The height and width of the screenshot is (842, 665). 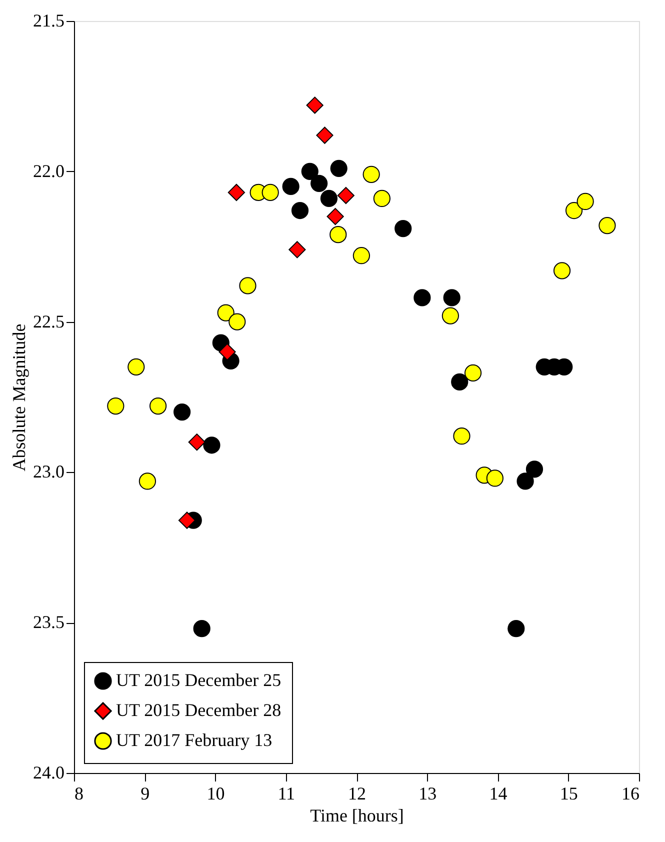 I want to click on x-tick-label: 13, so click(x=427, y=794).